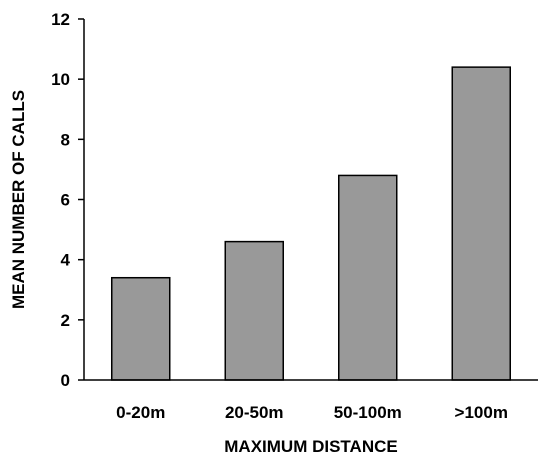 The image size is (543, 458). I want to click on x-tick-label: 0-20m, so click(140, 412).